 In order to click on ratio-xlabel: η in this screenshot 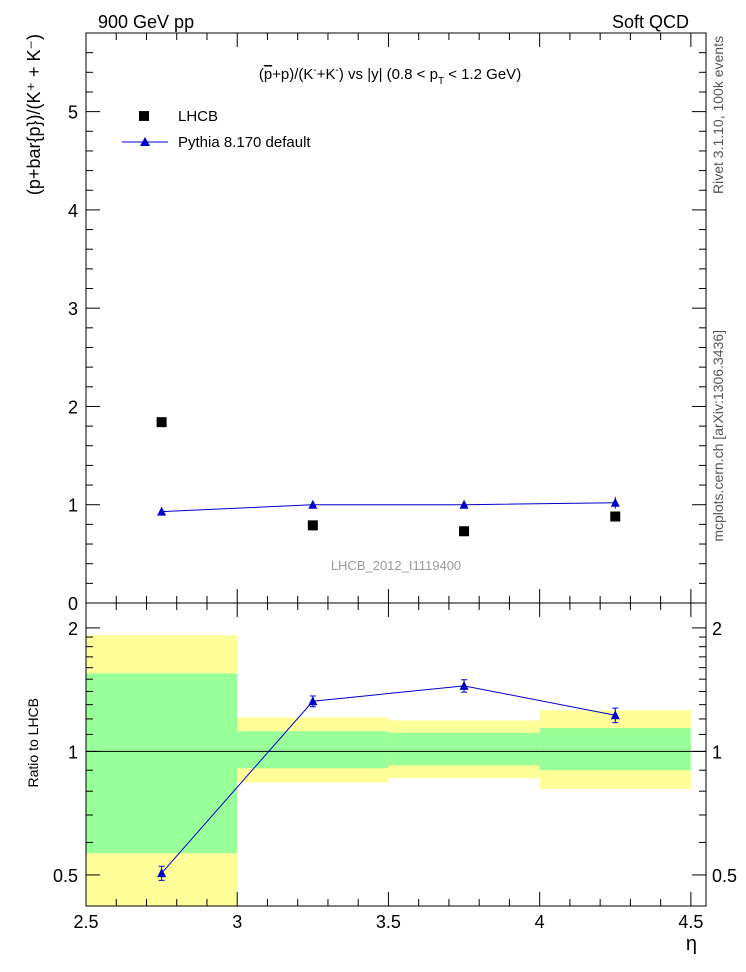, I will do `click(691, 944)`.